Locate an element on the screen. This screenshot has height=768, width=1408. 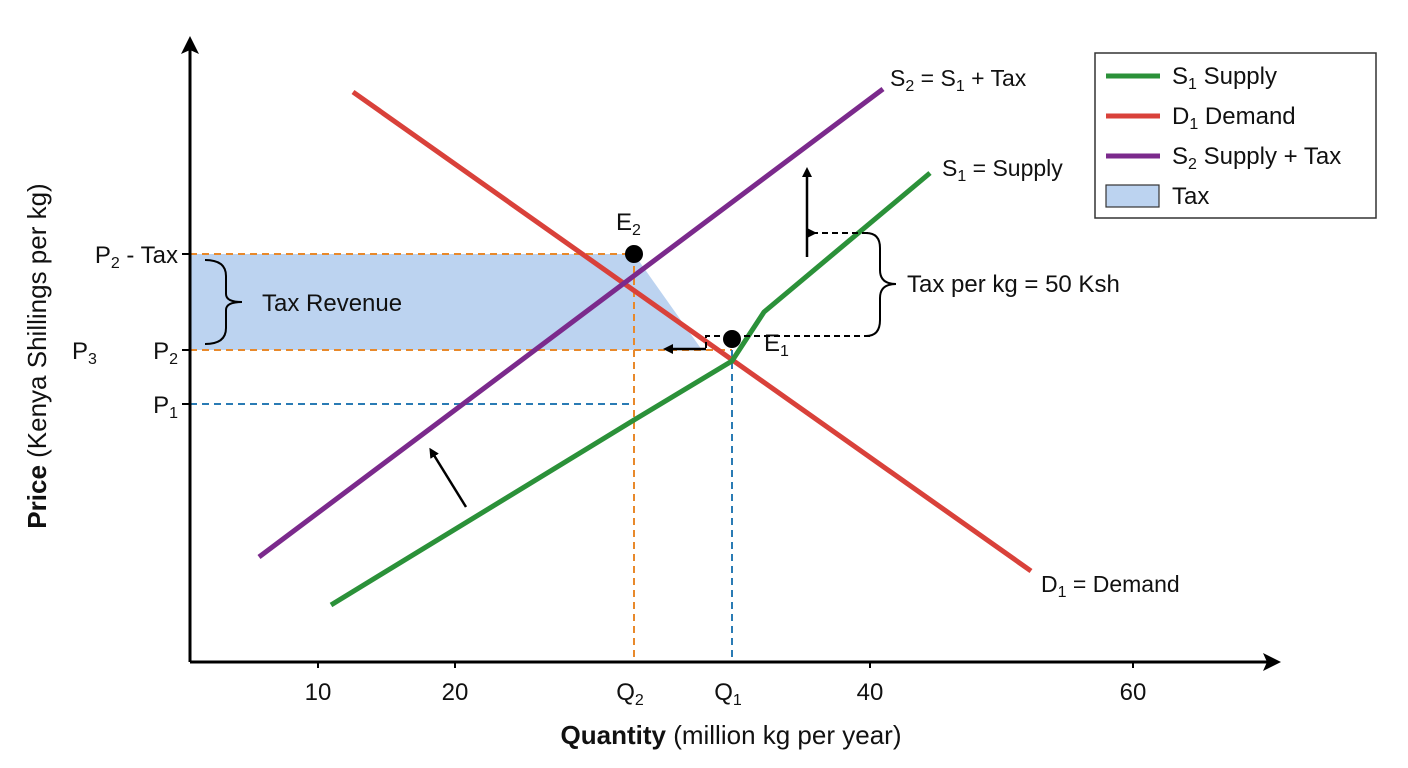
point-E2 is located at coordinates (634, 254).